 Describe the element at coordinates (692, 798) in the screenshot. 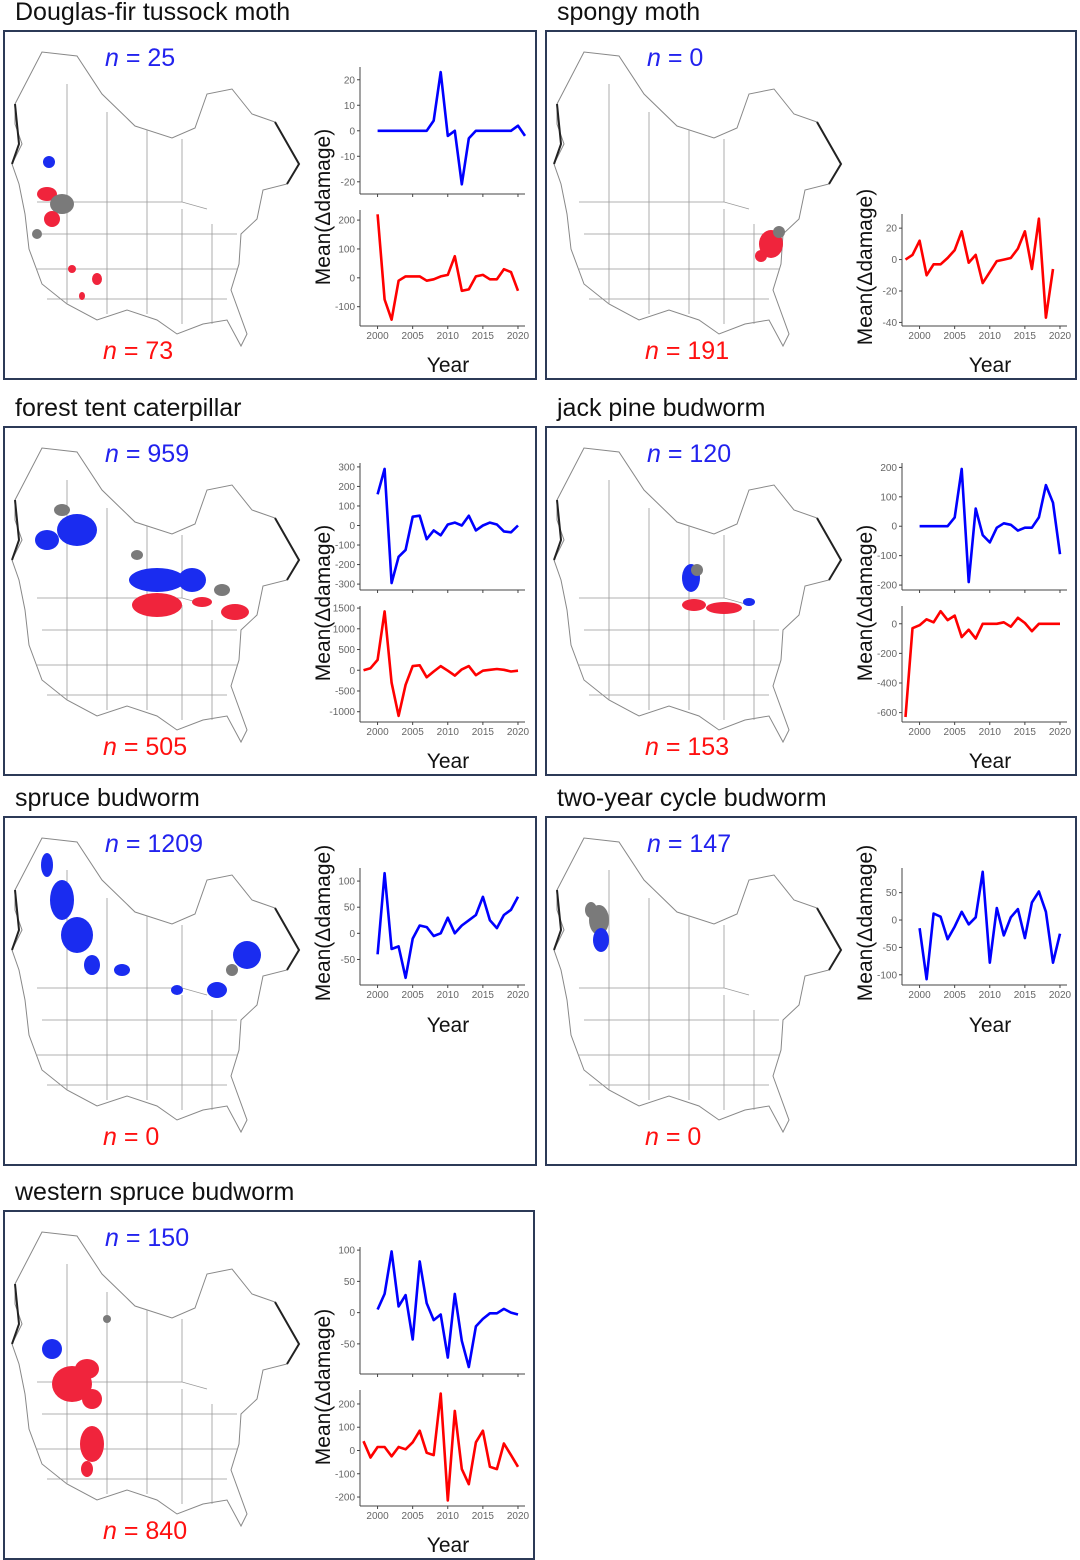

I see `panel-title: two-year cycle budworm` at that location.